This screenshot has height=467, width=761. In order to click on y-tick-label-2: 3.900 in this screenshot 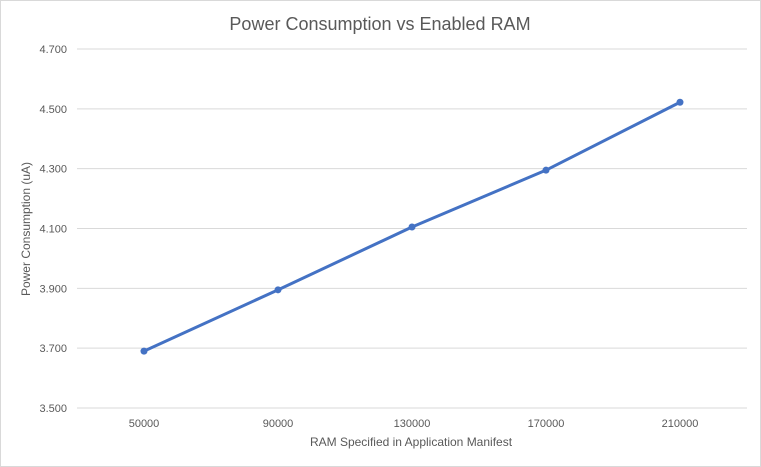, I will do `click(53, 289)`.